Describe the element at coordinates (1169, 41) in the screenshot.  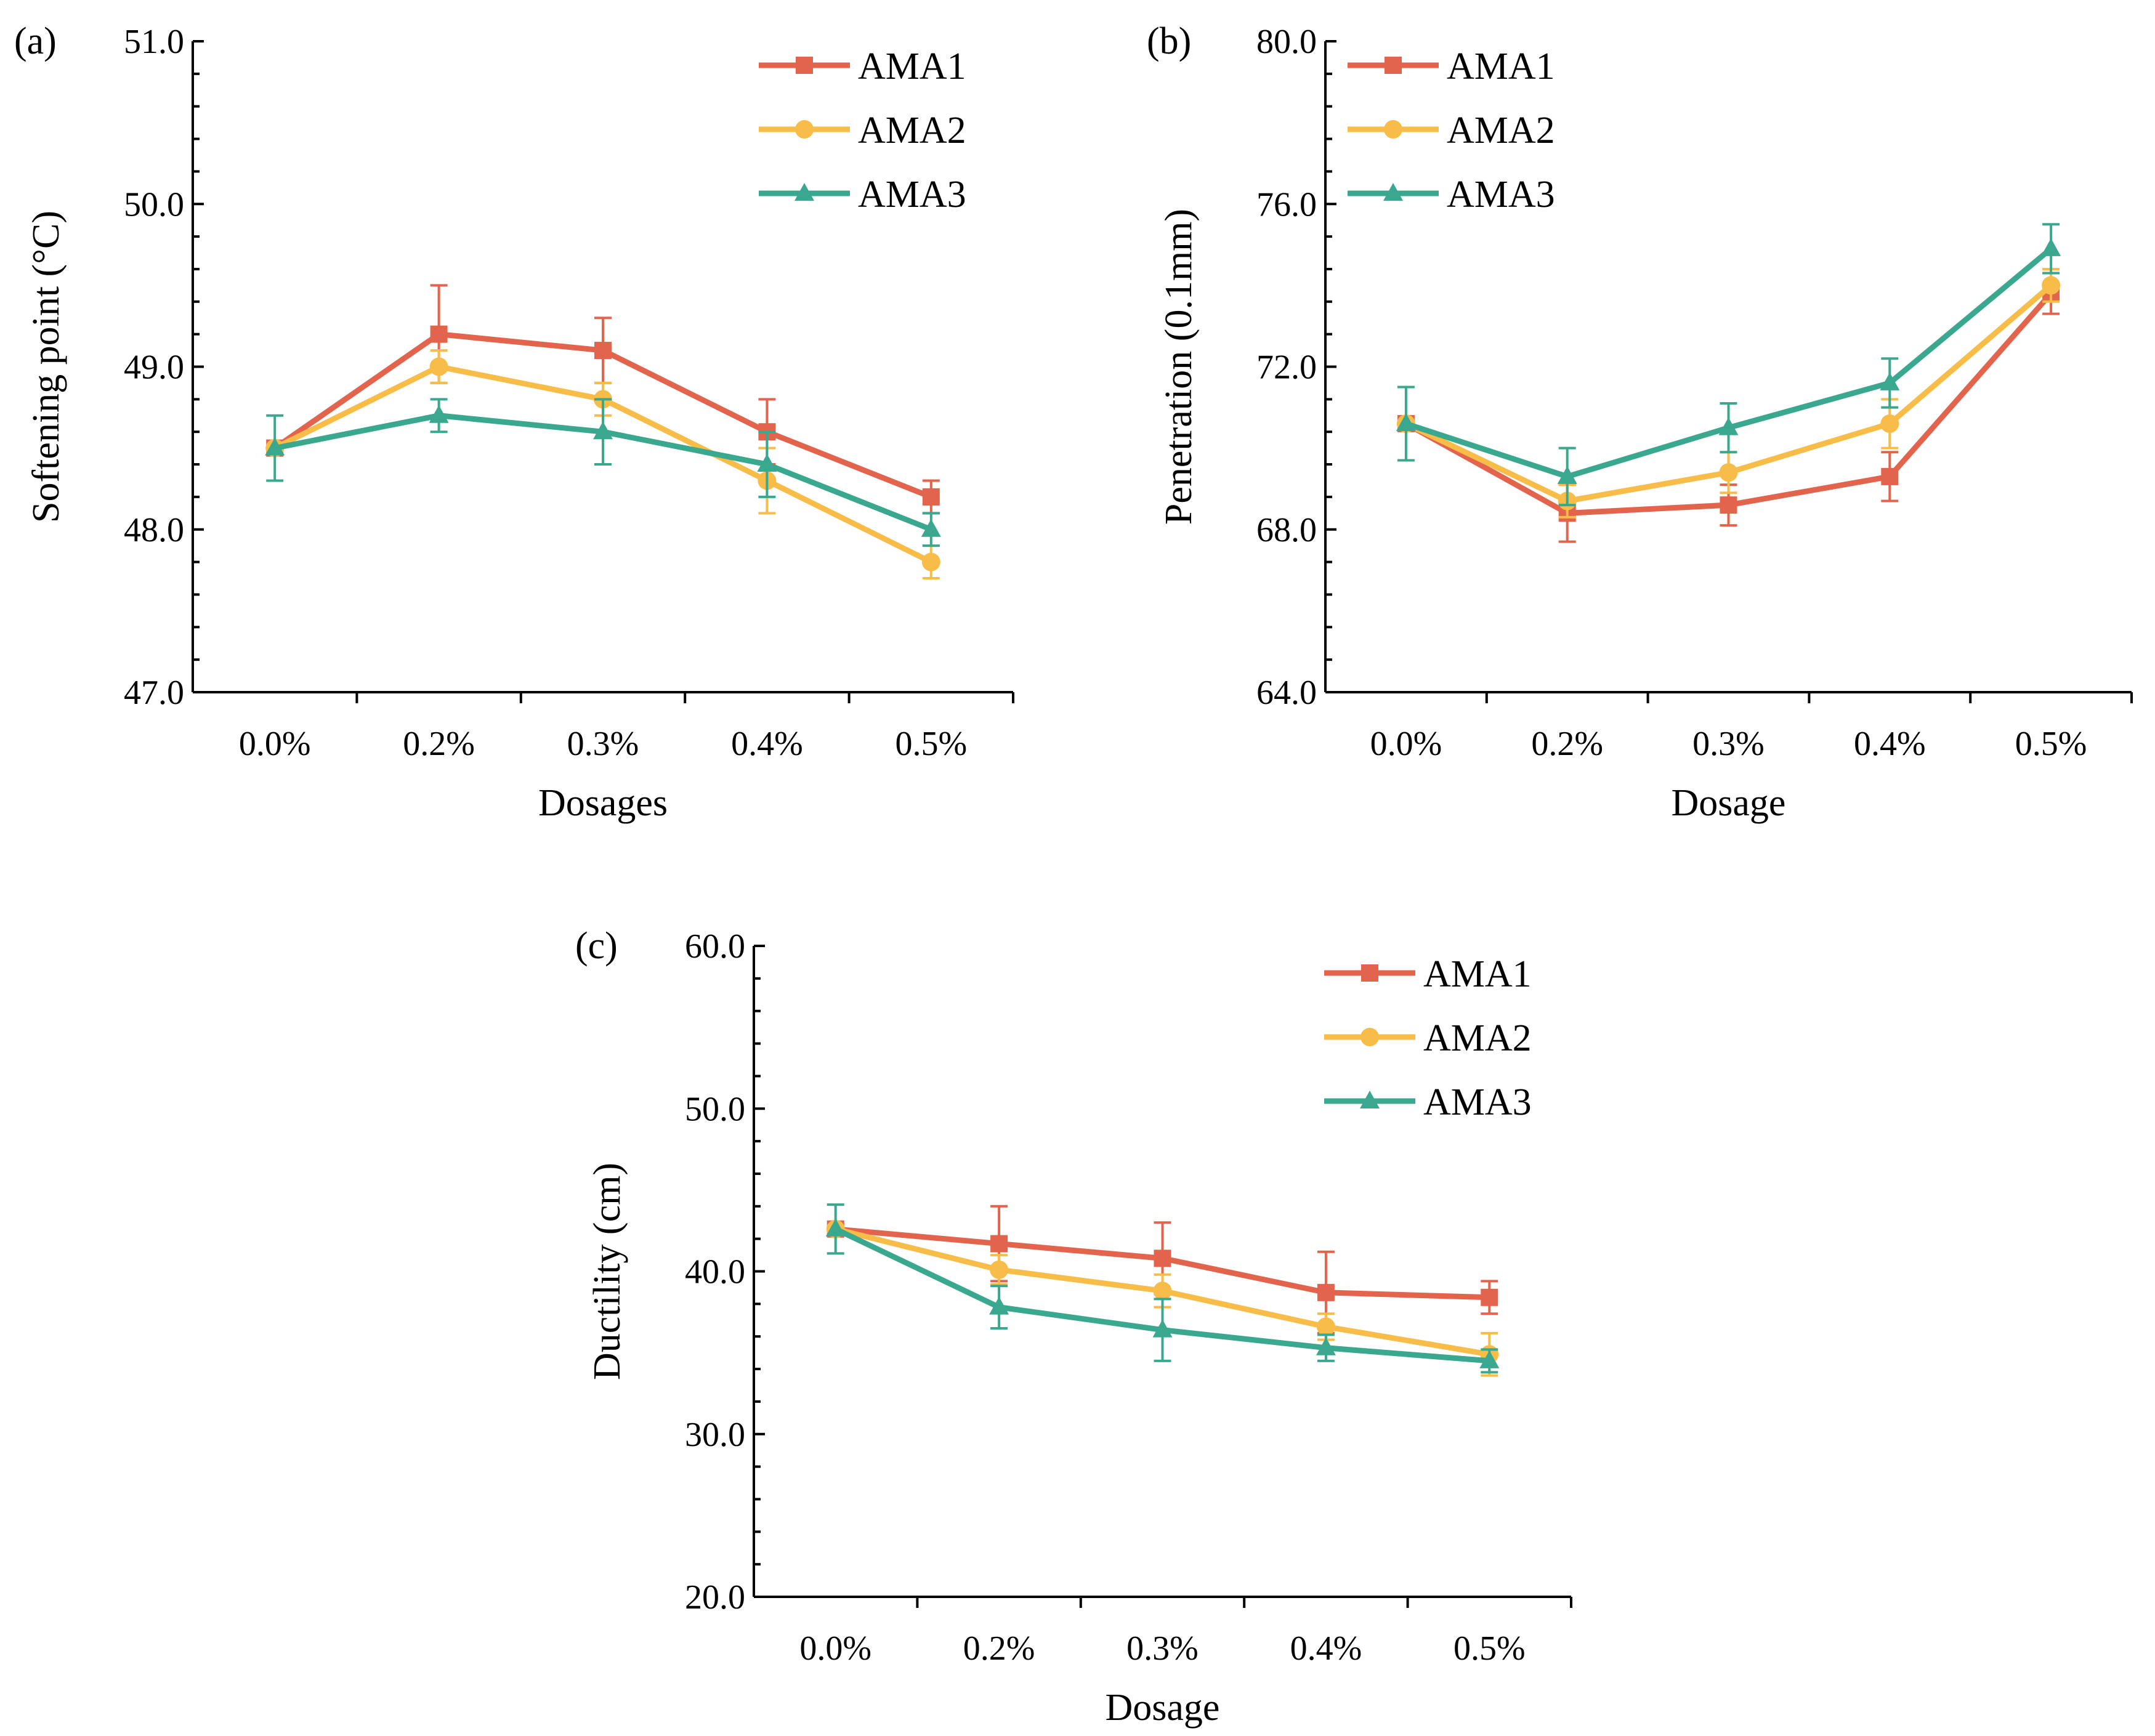
I see `panel-label: (b)` at that location.